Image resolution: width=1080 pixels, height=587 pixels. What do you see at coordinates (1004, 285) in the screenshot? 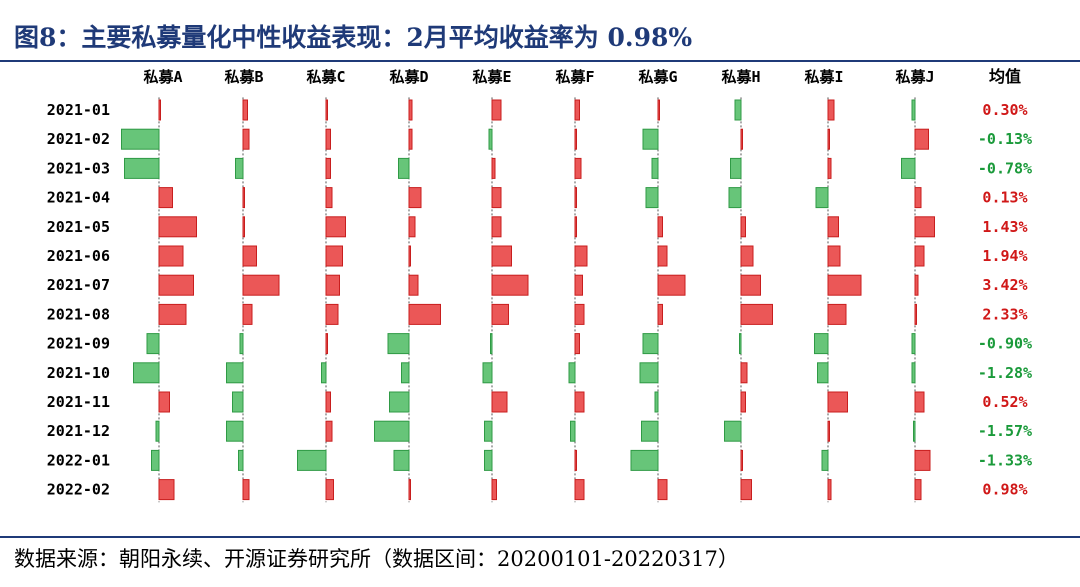
I see `mean-value-label: 3.42%` at bounding box center [1004, 285].